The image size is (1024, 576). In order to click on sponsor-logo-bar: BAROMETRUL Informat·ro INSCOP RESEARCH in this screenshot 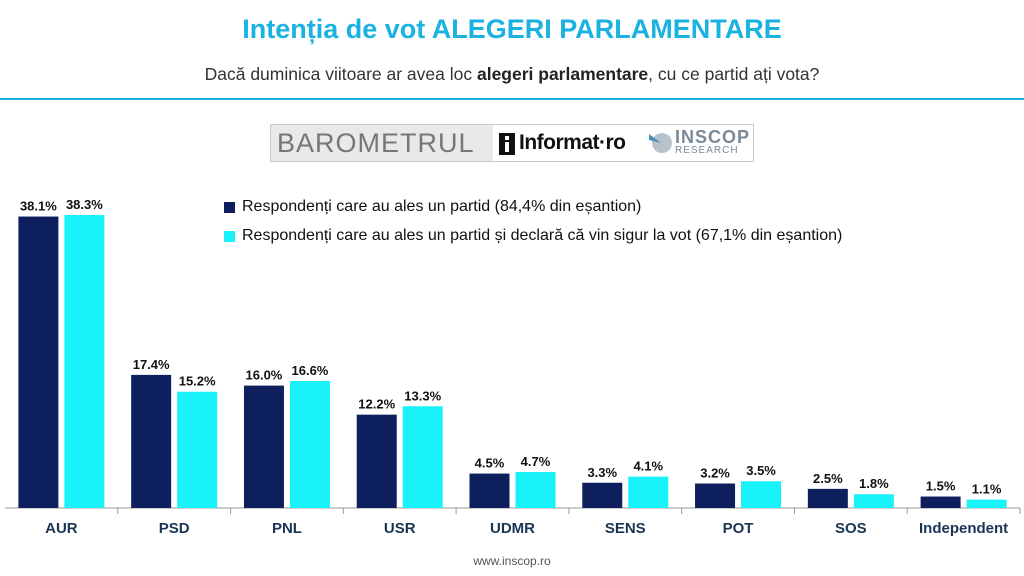, I will do `click(512, 143)`.